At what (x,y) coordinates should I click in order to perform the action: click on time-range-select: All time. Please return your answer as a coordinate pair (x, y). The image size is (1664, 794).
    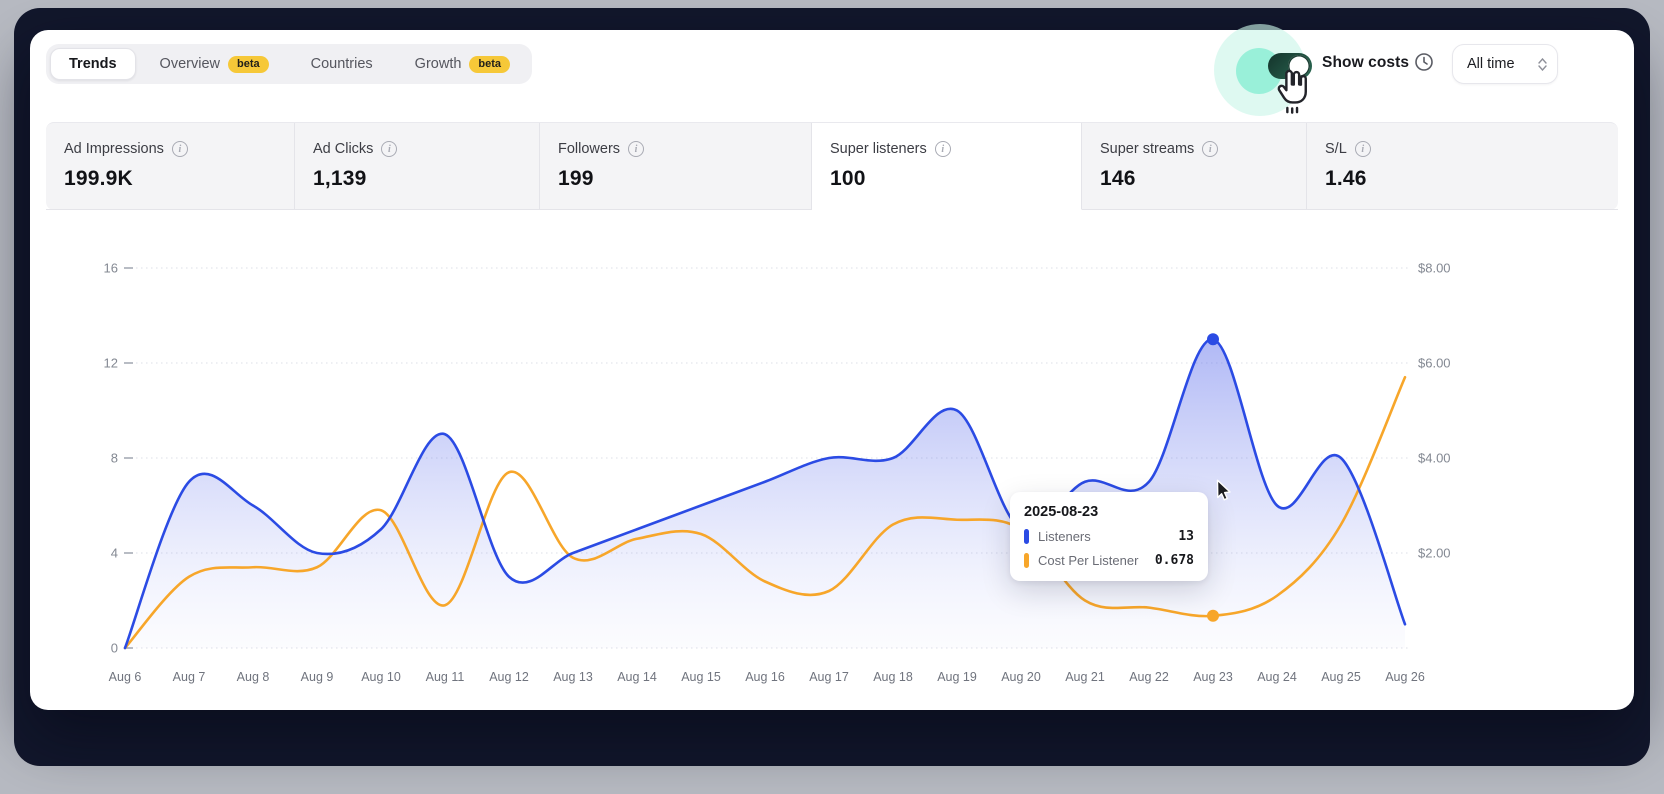
    Looking at the image, I should click on (1505, 64).